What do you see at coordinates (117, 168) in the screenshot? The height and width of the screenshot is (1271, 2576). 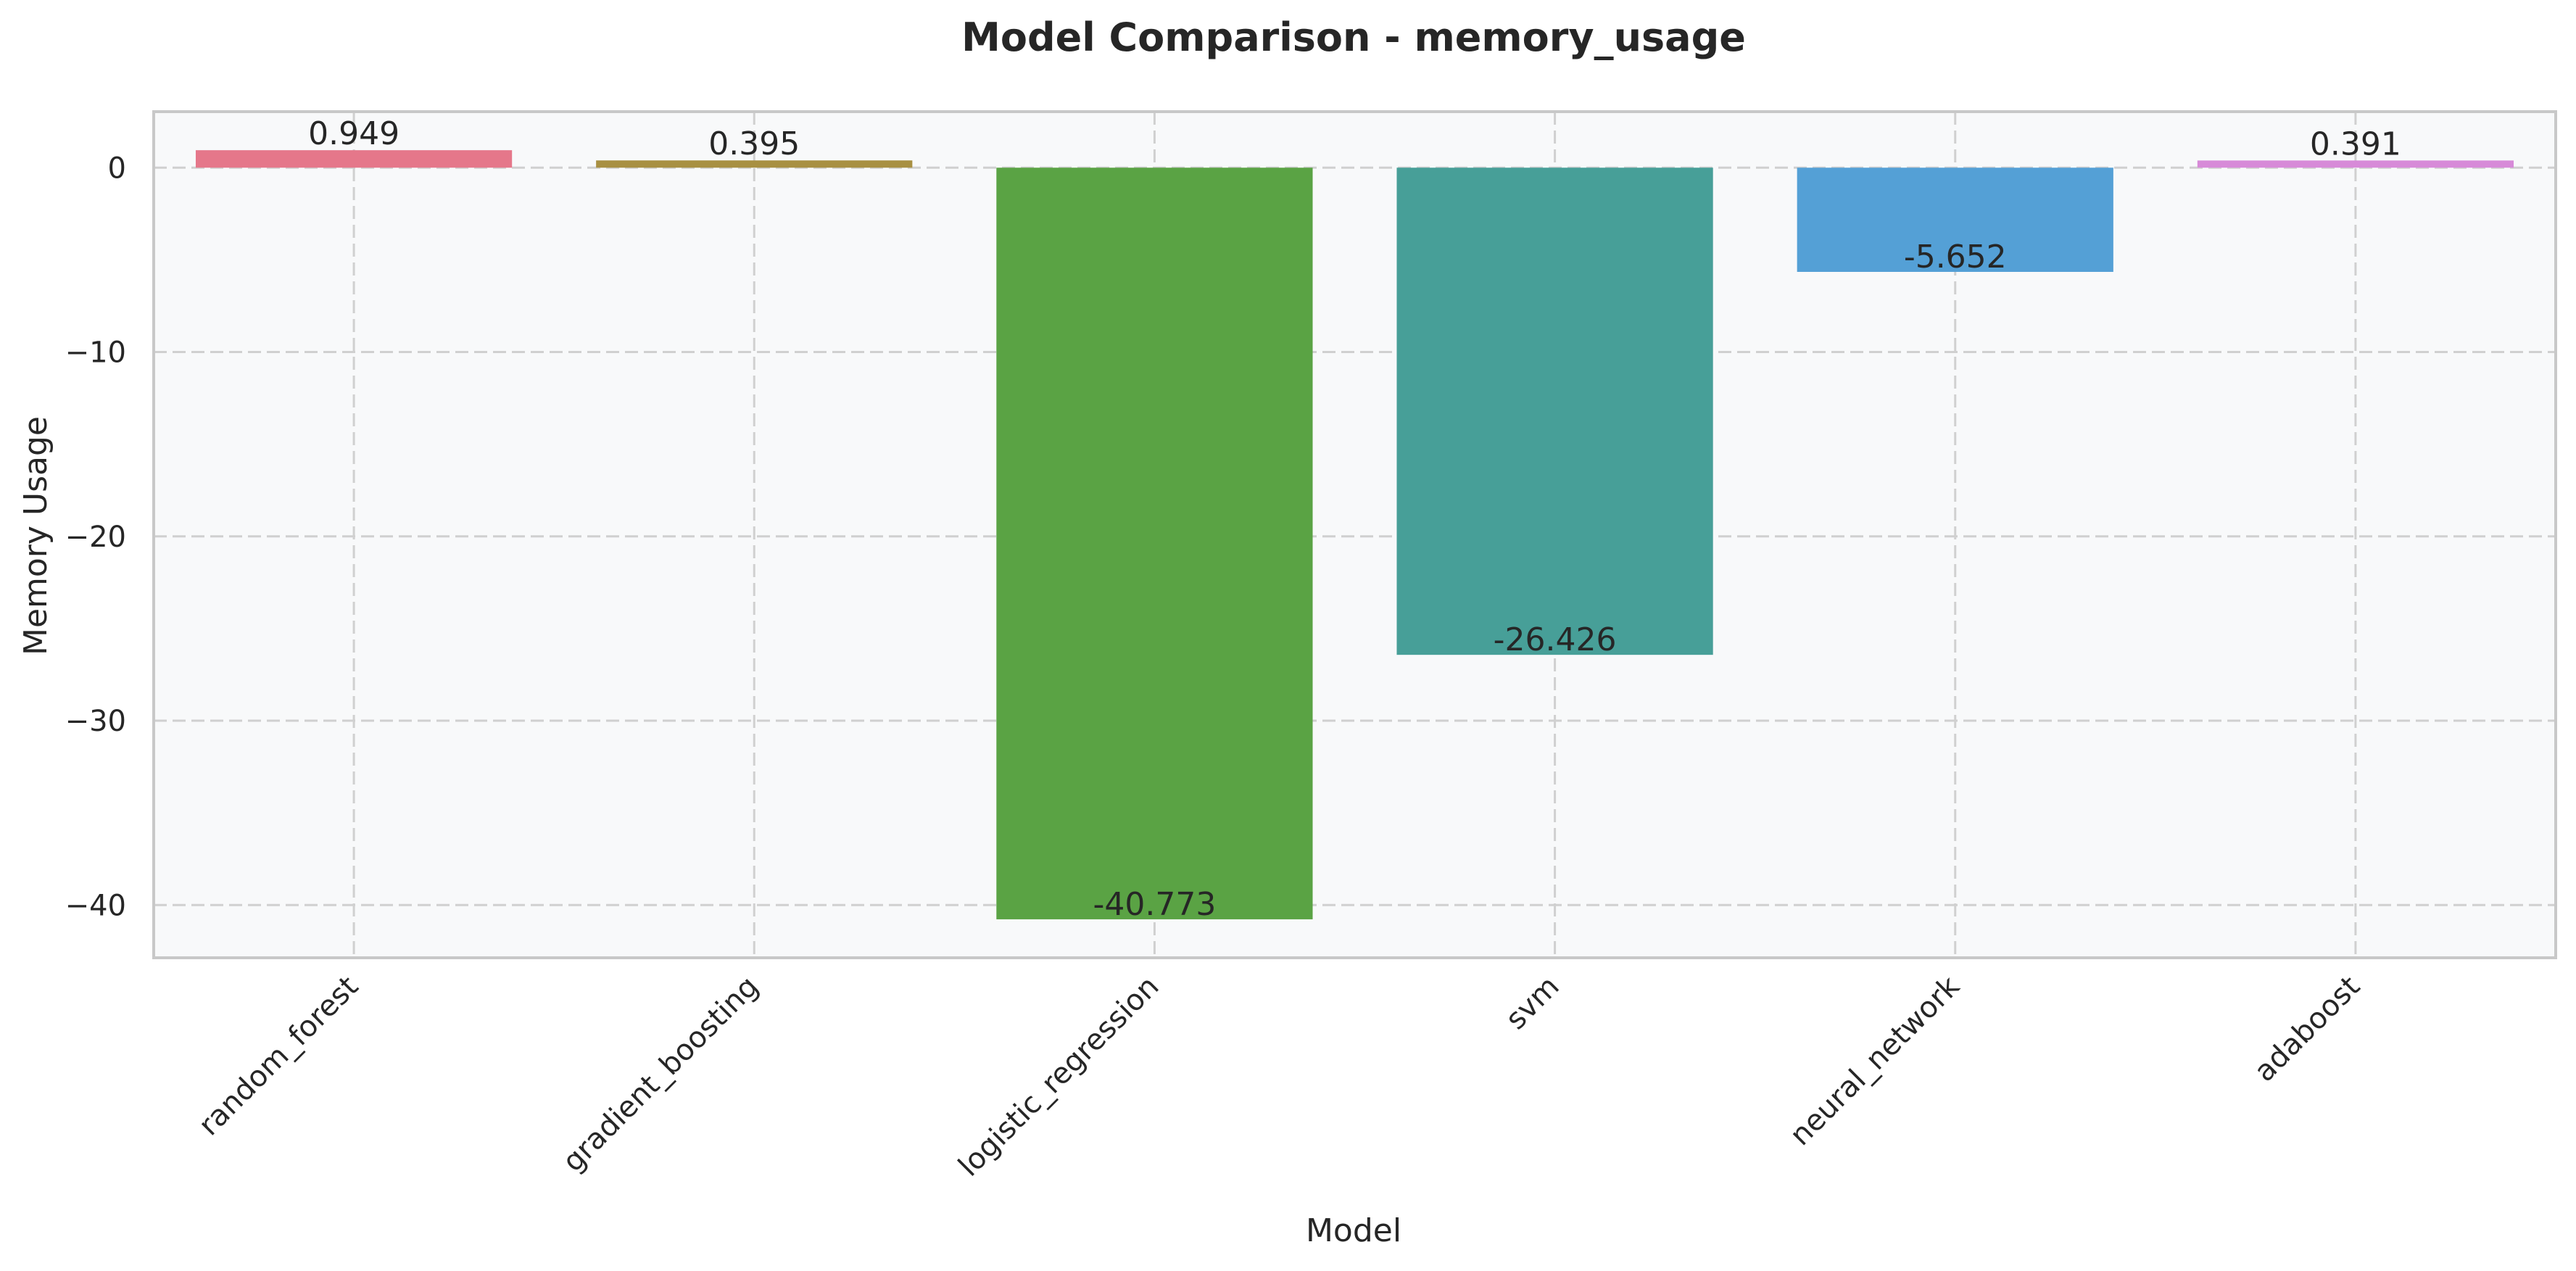 I see `y-tick-label: 0` at bounding box center [117, 168].